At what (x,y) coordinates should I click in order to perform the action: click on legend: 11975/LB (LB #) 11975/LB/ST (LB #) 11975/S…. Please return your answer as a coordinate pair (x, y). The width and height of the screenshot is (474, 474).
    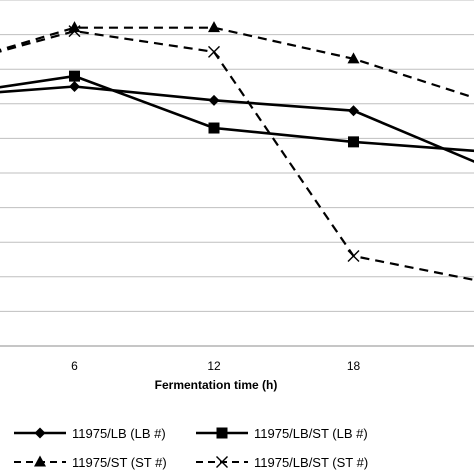
    Looking at the image, I should click on (191, 448).